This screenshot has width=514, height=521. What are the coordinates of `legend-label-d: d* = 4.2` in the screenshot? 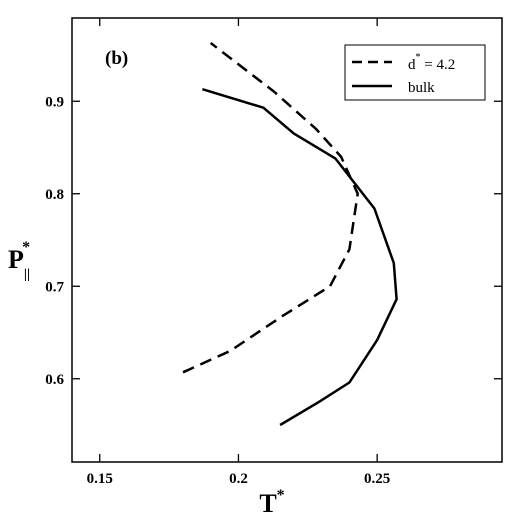 It's located at (431, 62).